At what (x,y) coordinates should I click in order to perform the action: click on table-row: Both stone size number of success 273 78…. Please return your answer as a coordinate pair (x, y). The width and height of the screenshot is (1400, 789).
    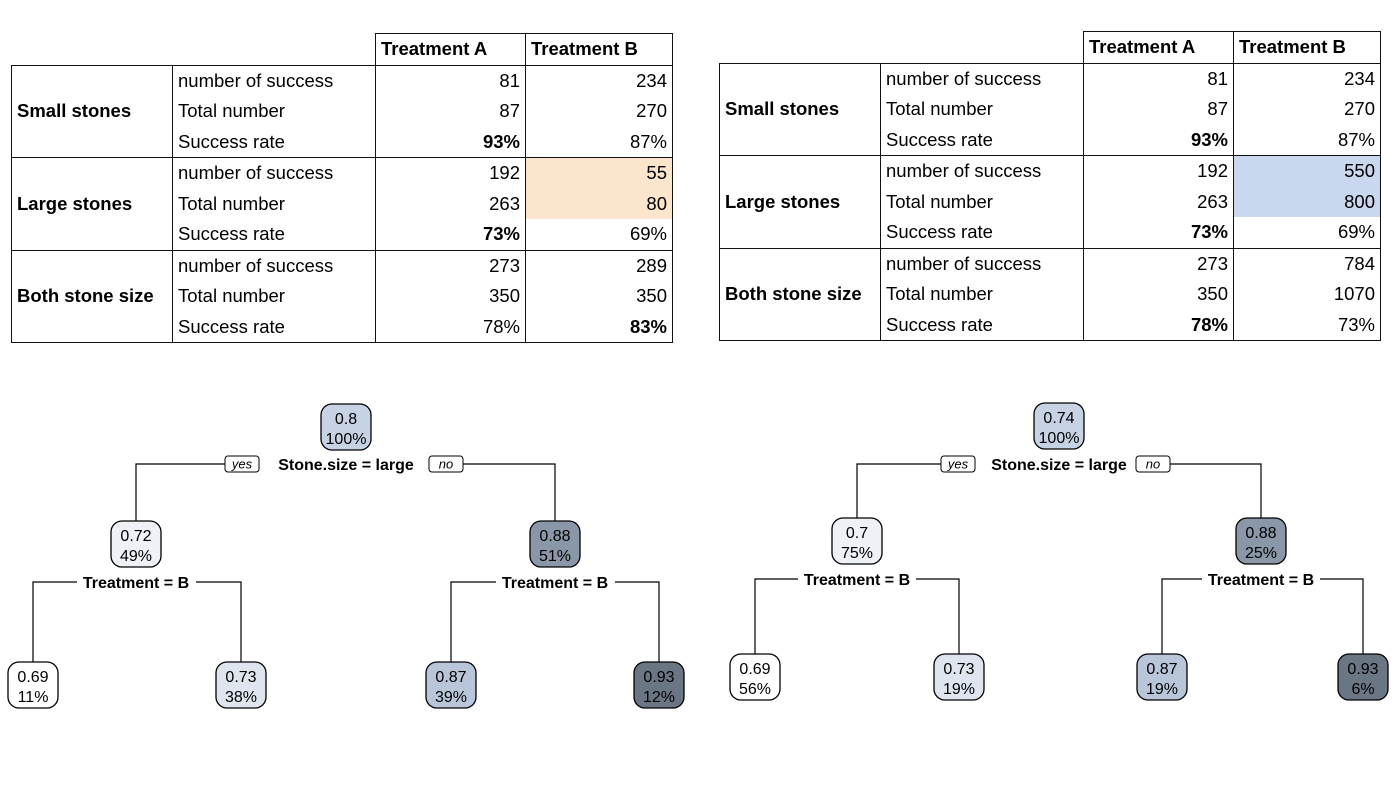
    Looking at the image, I should click on (1050, 294).